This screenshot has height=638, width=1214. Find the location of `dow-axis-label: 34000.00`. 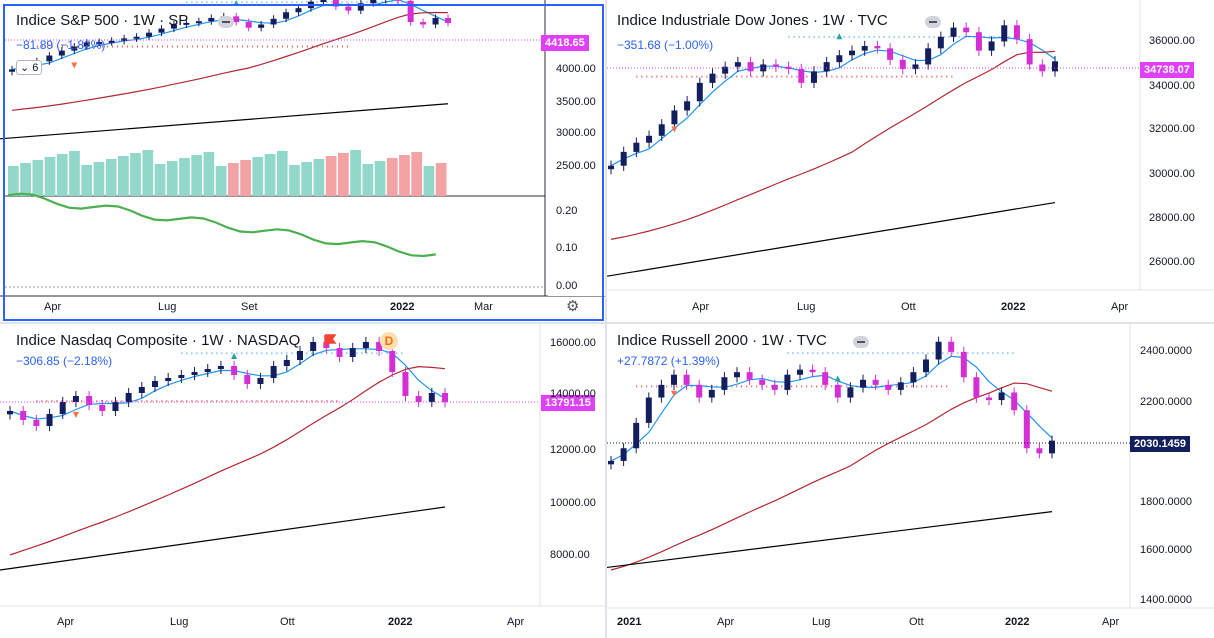

dow-axis-label: 34000.00 is located at coordinates (1172, 86).